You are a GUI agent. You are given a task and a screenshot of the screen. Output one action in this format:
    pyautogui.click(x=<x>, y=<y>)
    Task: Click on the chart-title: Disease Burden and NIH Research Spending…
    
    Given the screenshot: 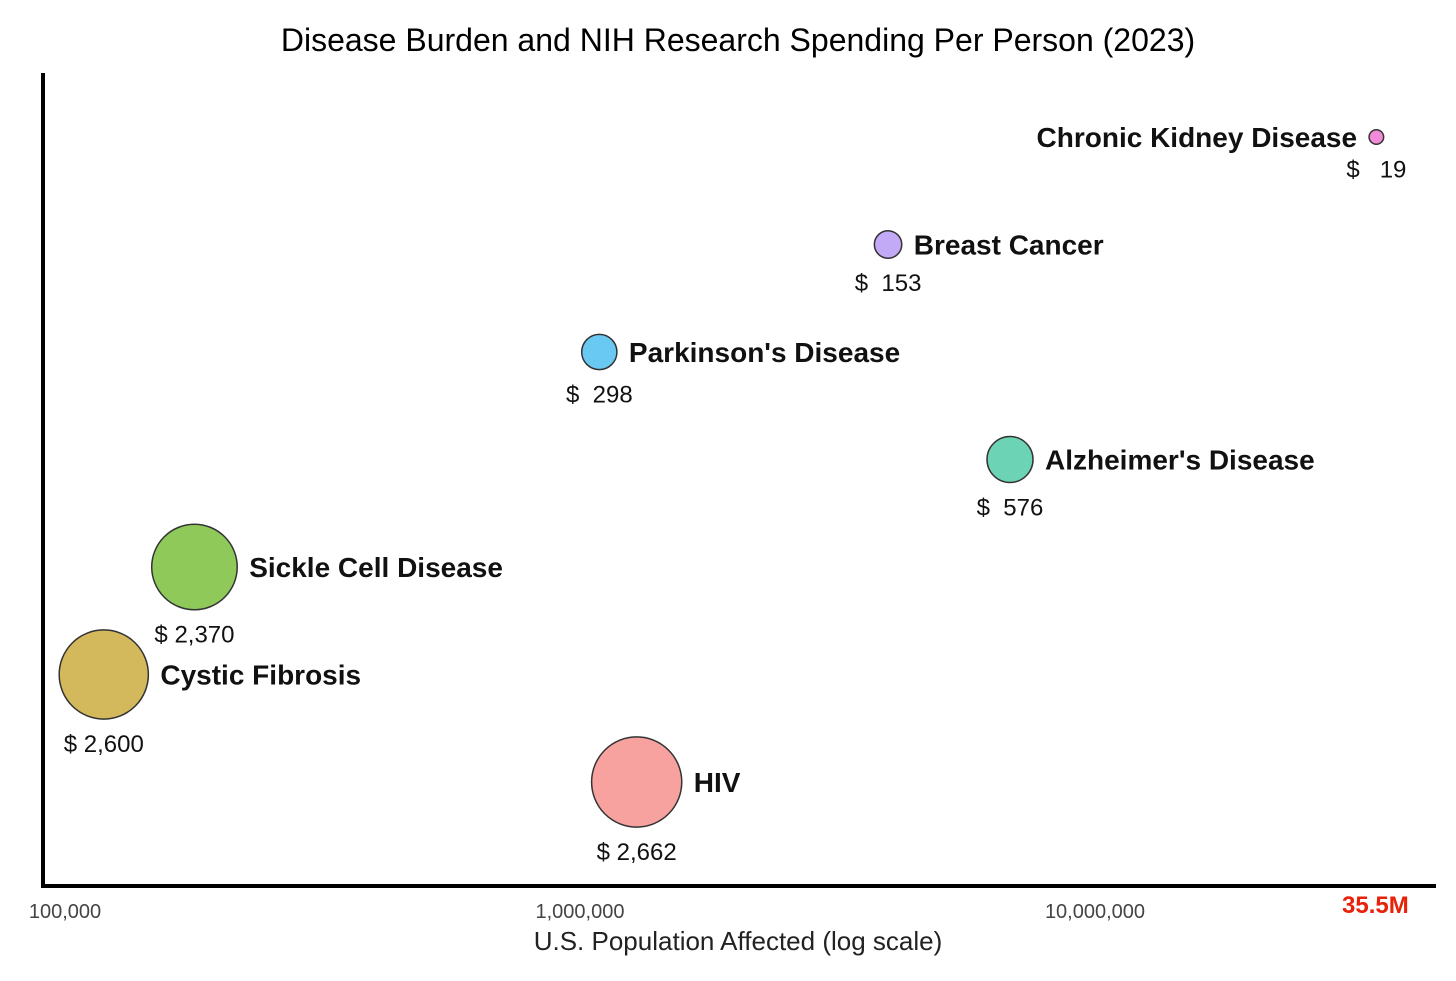 What is the action you would take?
    pyautogui.click(x=738, y=40)
    